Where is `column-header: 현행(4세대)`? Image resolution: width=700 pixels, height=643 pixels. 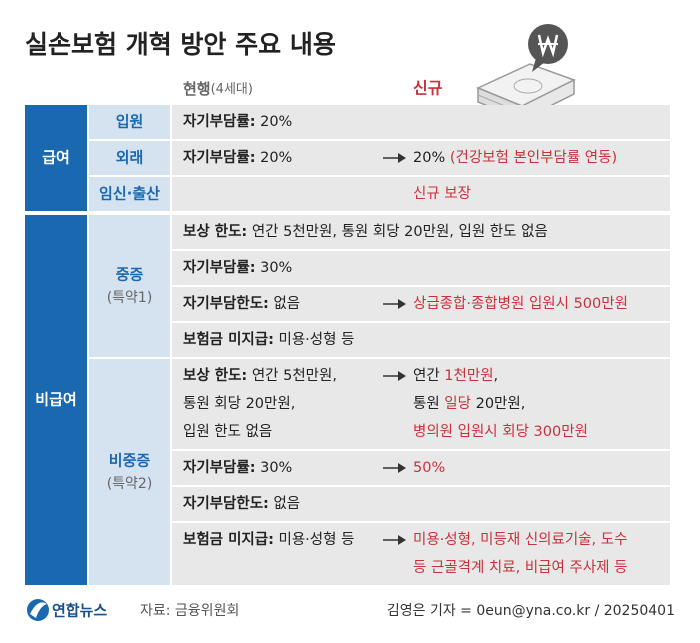
column-header: 현행(4세대) is located at coordinates (218, 89).